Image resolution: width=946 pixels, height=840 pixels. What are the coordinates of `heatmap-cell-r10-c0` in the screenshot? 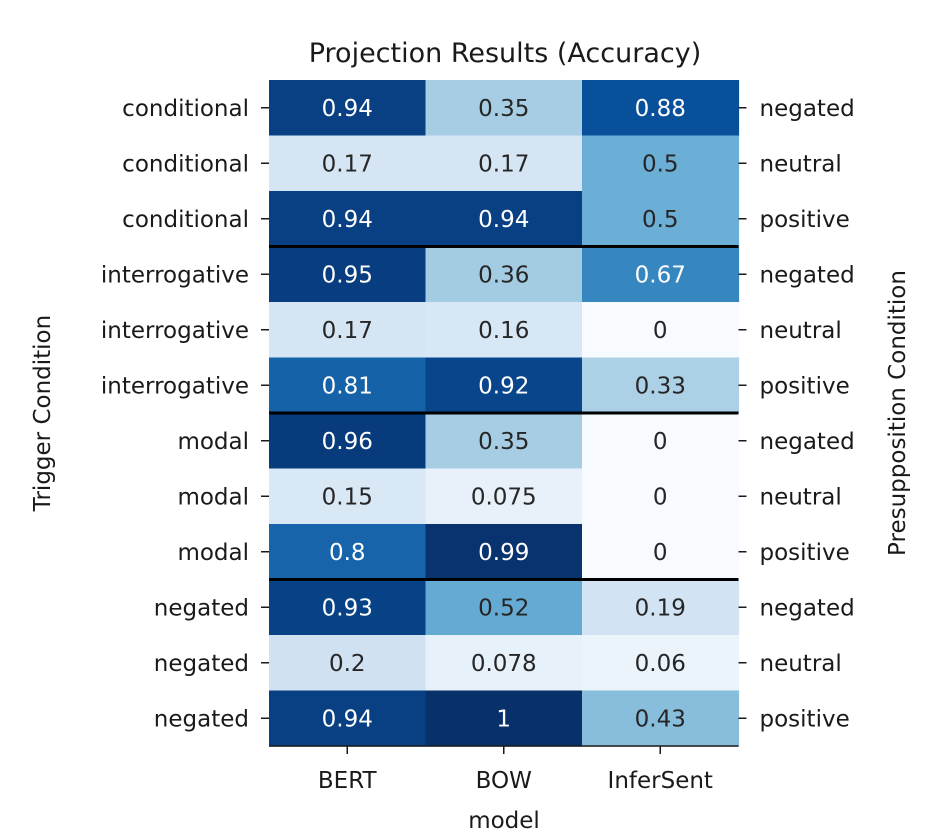 It's located at (348, 663).